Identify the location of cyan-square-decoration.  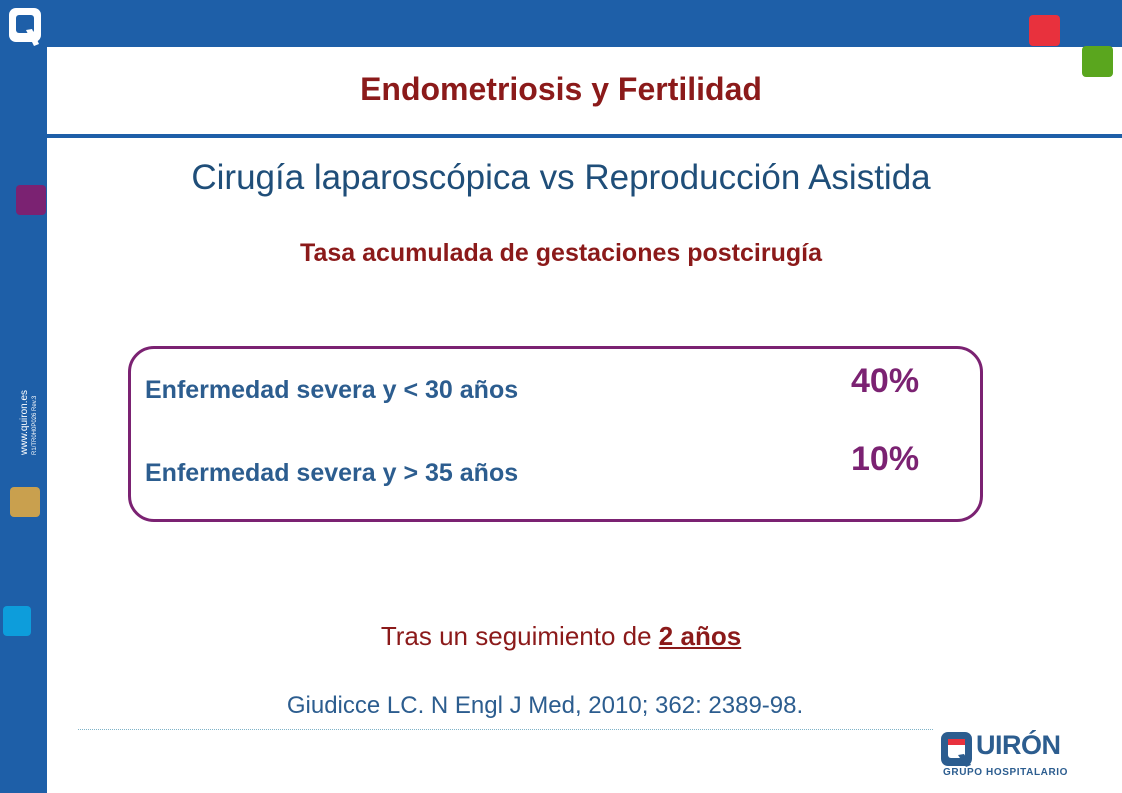
(17, 621).